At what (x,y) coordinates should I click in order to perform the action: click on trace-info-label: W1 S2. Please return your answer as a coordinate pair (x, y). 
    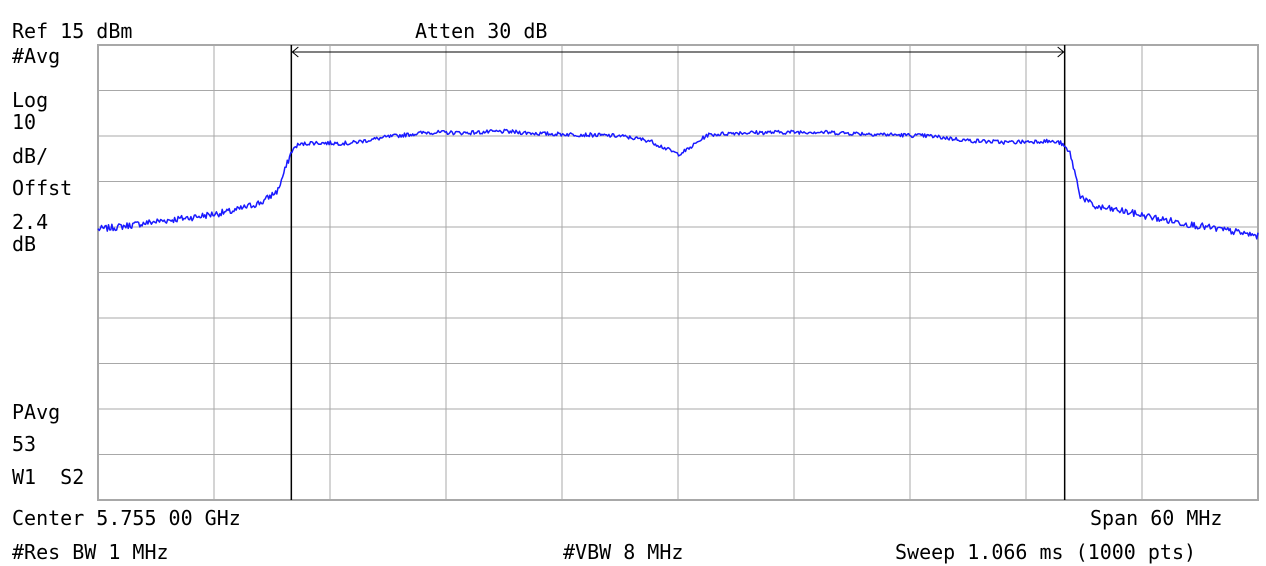
    Looking at the image, I should click on (48, 477).